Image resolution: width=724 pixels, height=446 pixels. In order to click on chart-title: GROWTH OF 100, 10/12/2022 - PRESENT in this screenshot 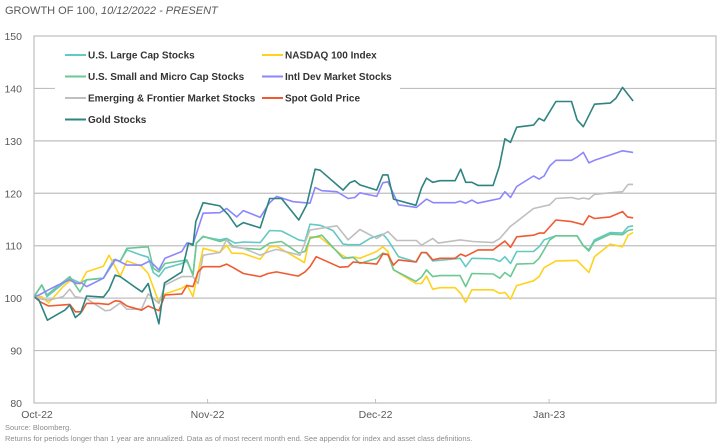, I will do `click(111, 11)`.